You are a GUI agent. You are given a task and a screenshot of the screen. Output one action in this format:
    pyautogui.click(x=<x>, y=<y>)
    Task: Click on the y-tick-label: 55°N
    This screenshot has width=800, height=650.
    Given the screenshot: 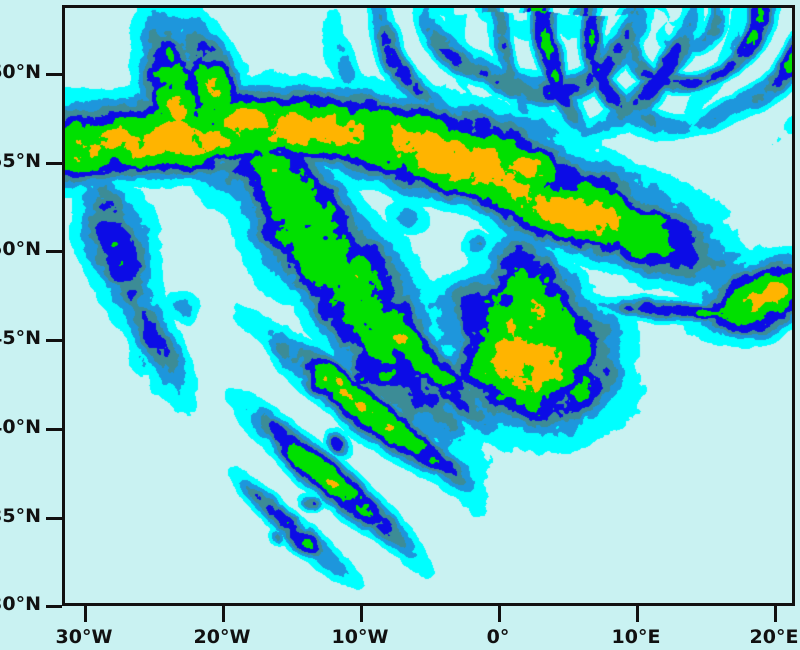 What is the action you would take?
    pyautogui.click(x=20, y=161)
    